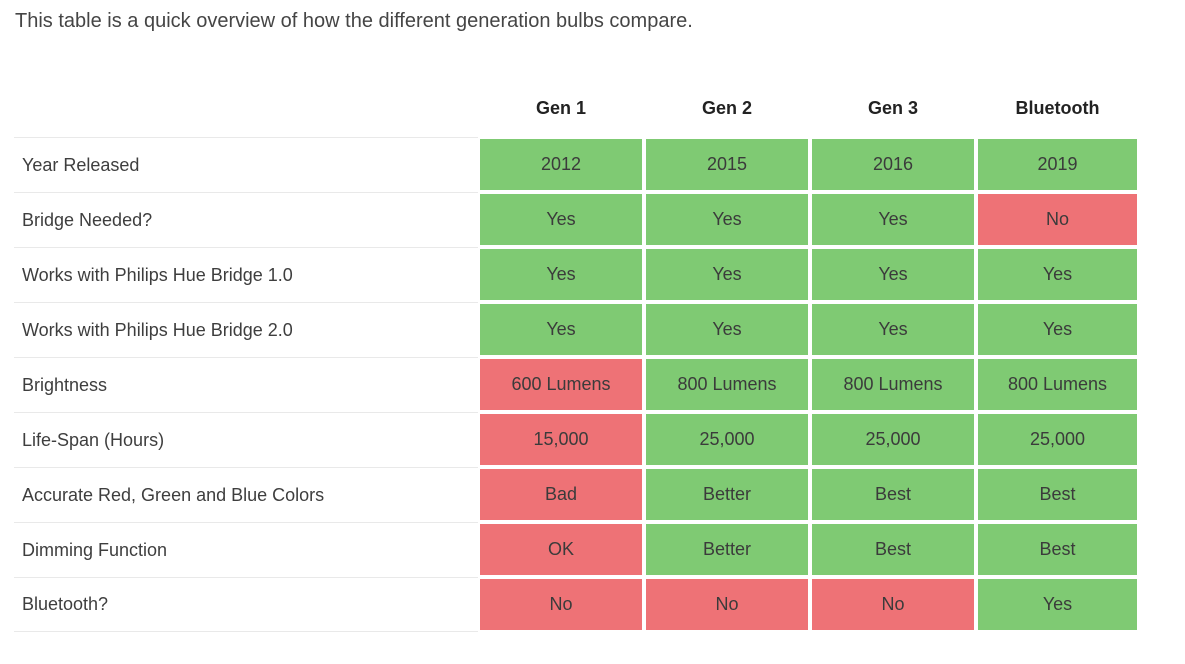 Image resolution: width=1185 pixels, height=664 pixels. Describe the element at coordinates (1057, 164) in the screenshot. I see `value-cell-good: 2019` at that location.